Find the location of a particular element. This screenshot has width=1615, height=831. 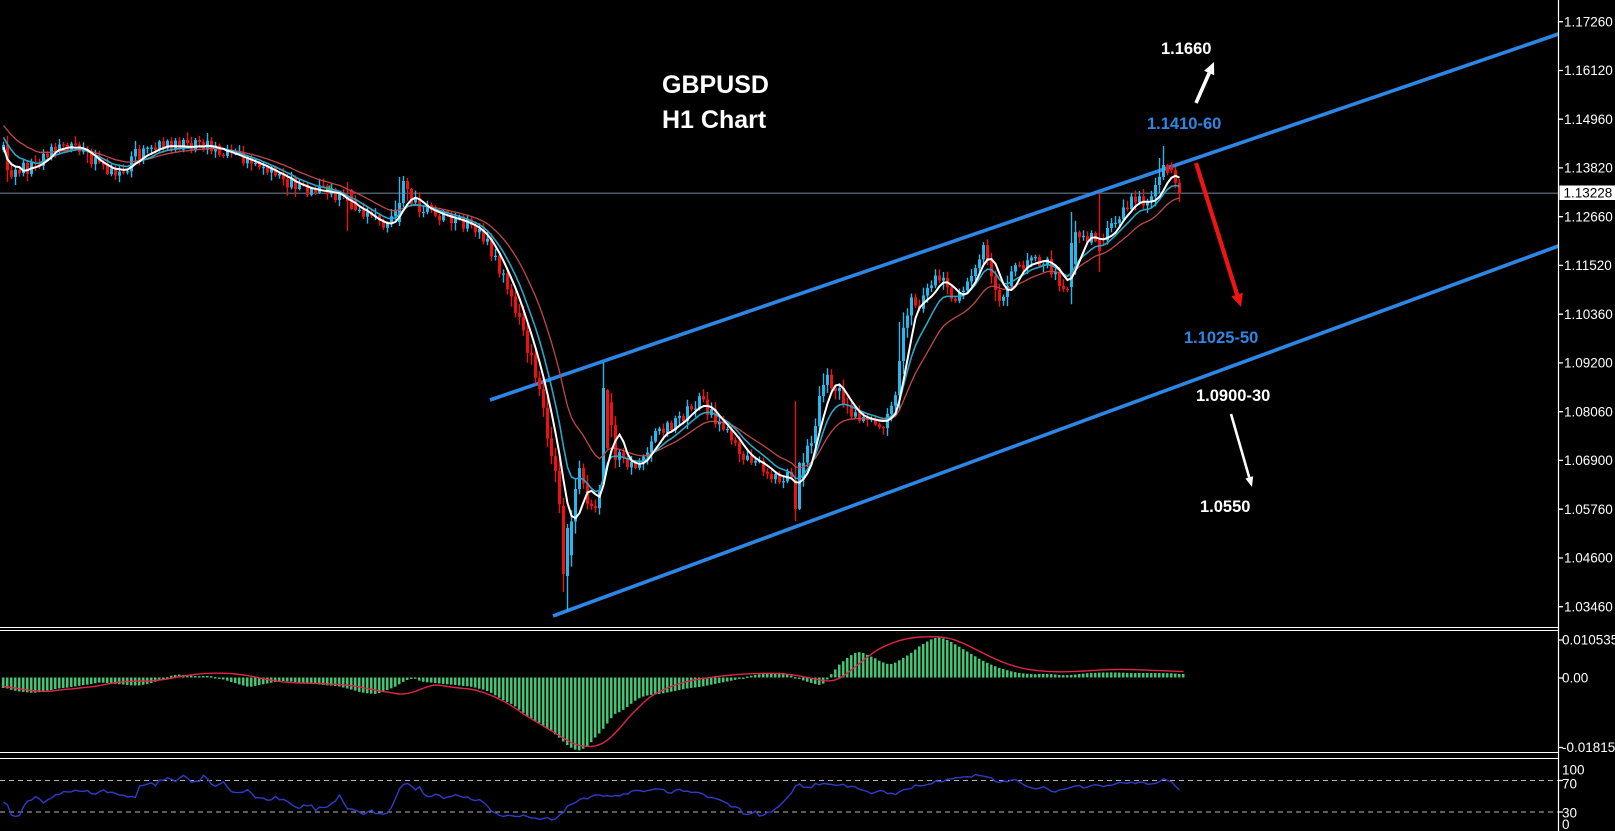

svg-text: 1.05760 is located at coordinates (1588, 509).